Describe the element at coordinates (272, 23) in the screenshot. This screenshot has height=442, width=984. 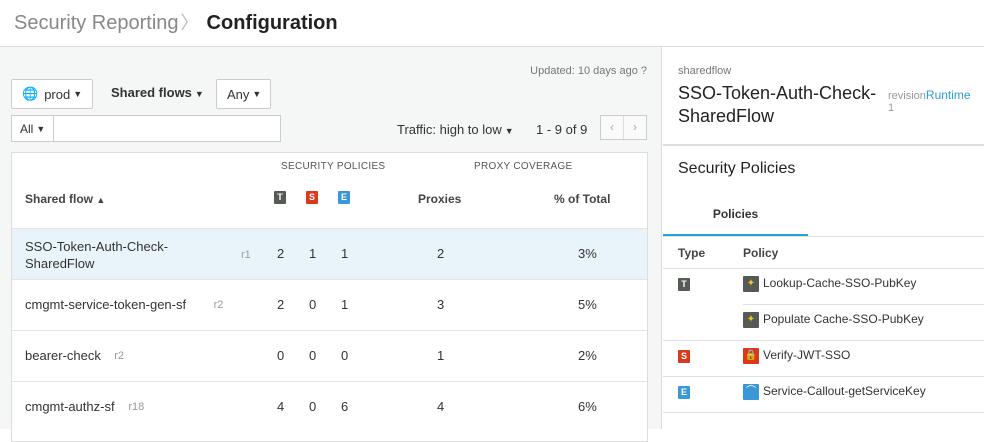
I see `page-title: Configuration` at that location.